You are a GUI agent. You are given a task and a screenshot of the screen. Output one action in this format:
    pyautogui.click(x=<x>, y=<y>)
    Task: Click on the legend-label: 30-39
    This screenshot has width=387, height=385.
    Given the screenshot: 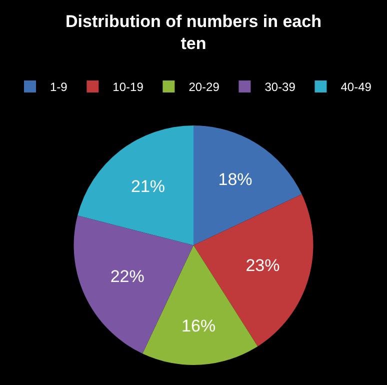 What is the action you would take?
    pyautogui.click(x=280, y=87)
    